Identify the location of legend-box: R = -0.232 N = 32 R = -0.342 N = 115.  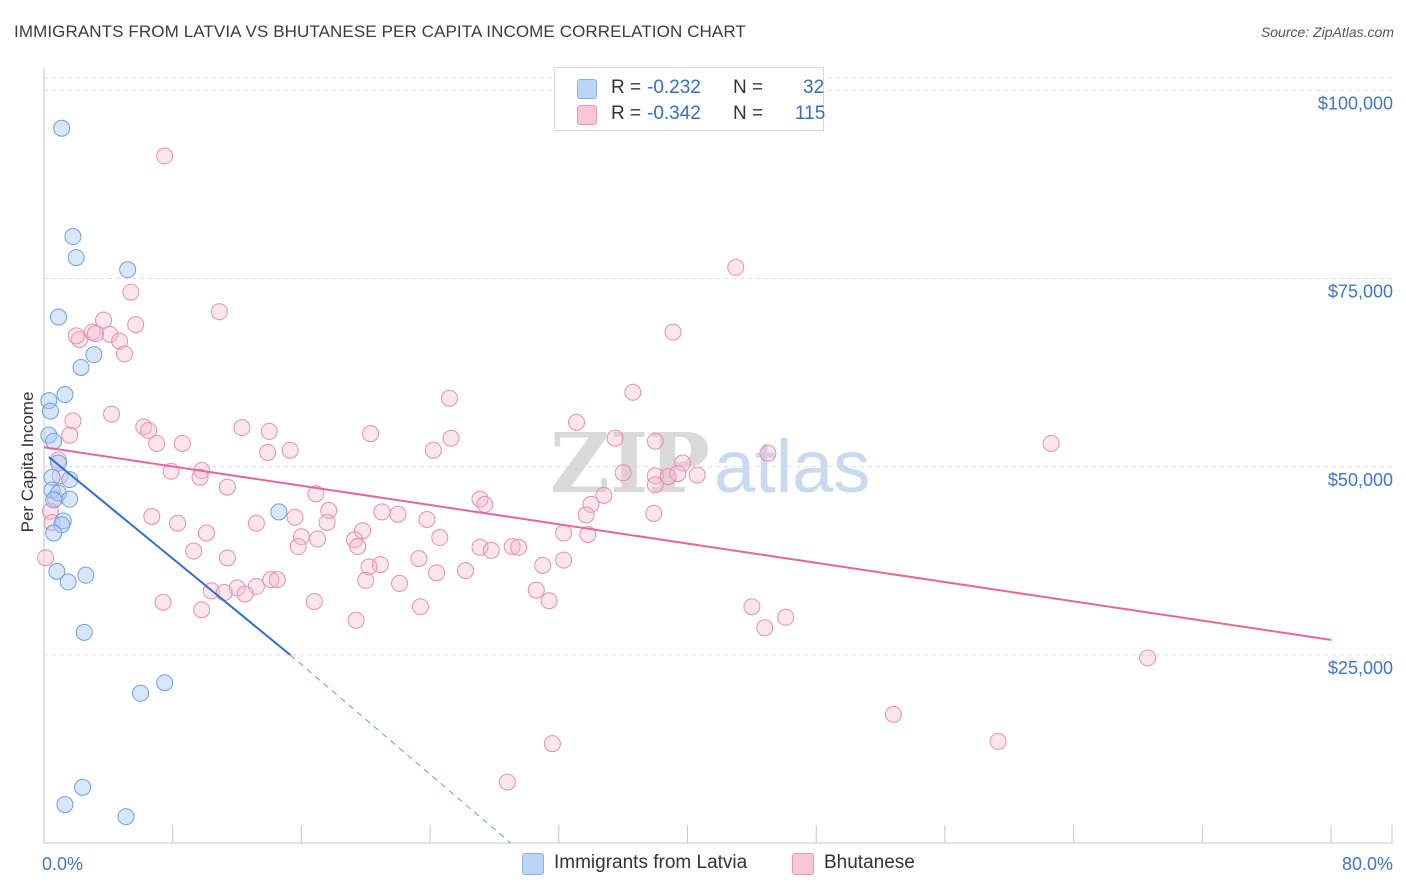
(690, 99).